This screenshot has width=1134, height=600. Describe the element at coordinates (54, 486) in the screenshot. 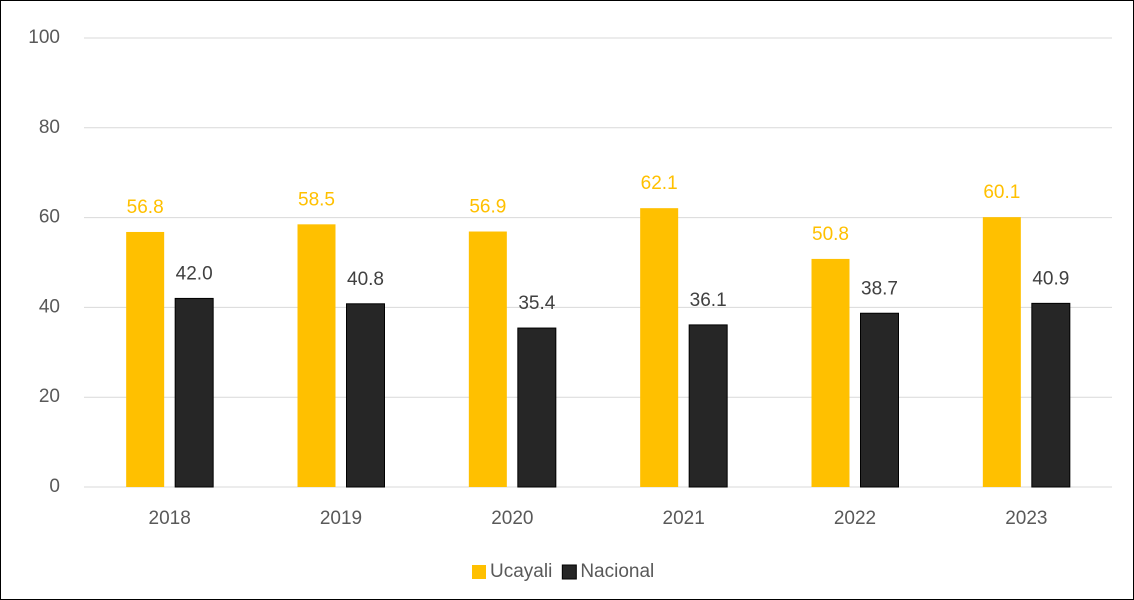

I see `y-tick-label: 0` at that location.